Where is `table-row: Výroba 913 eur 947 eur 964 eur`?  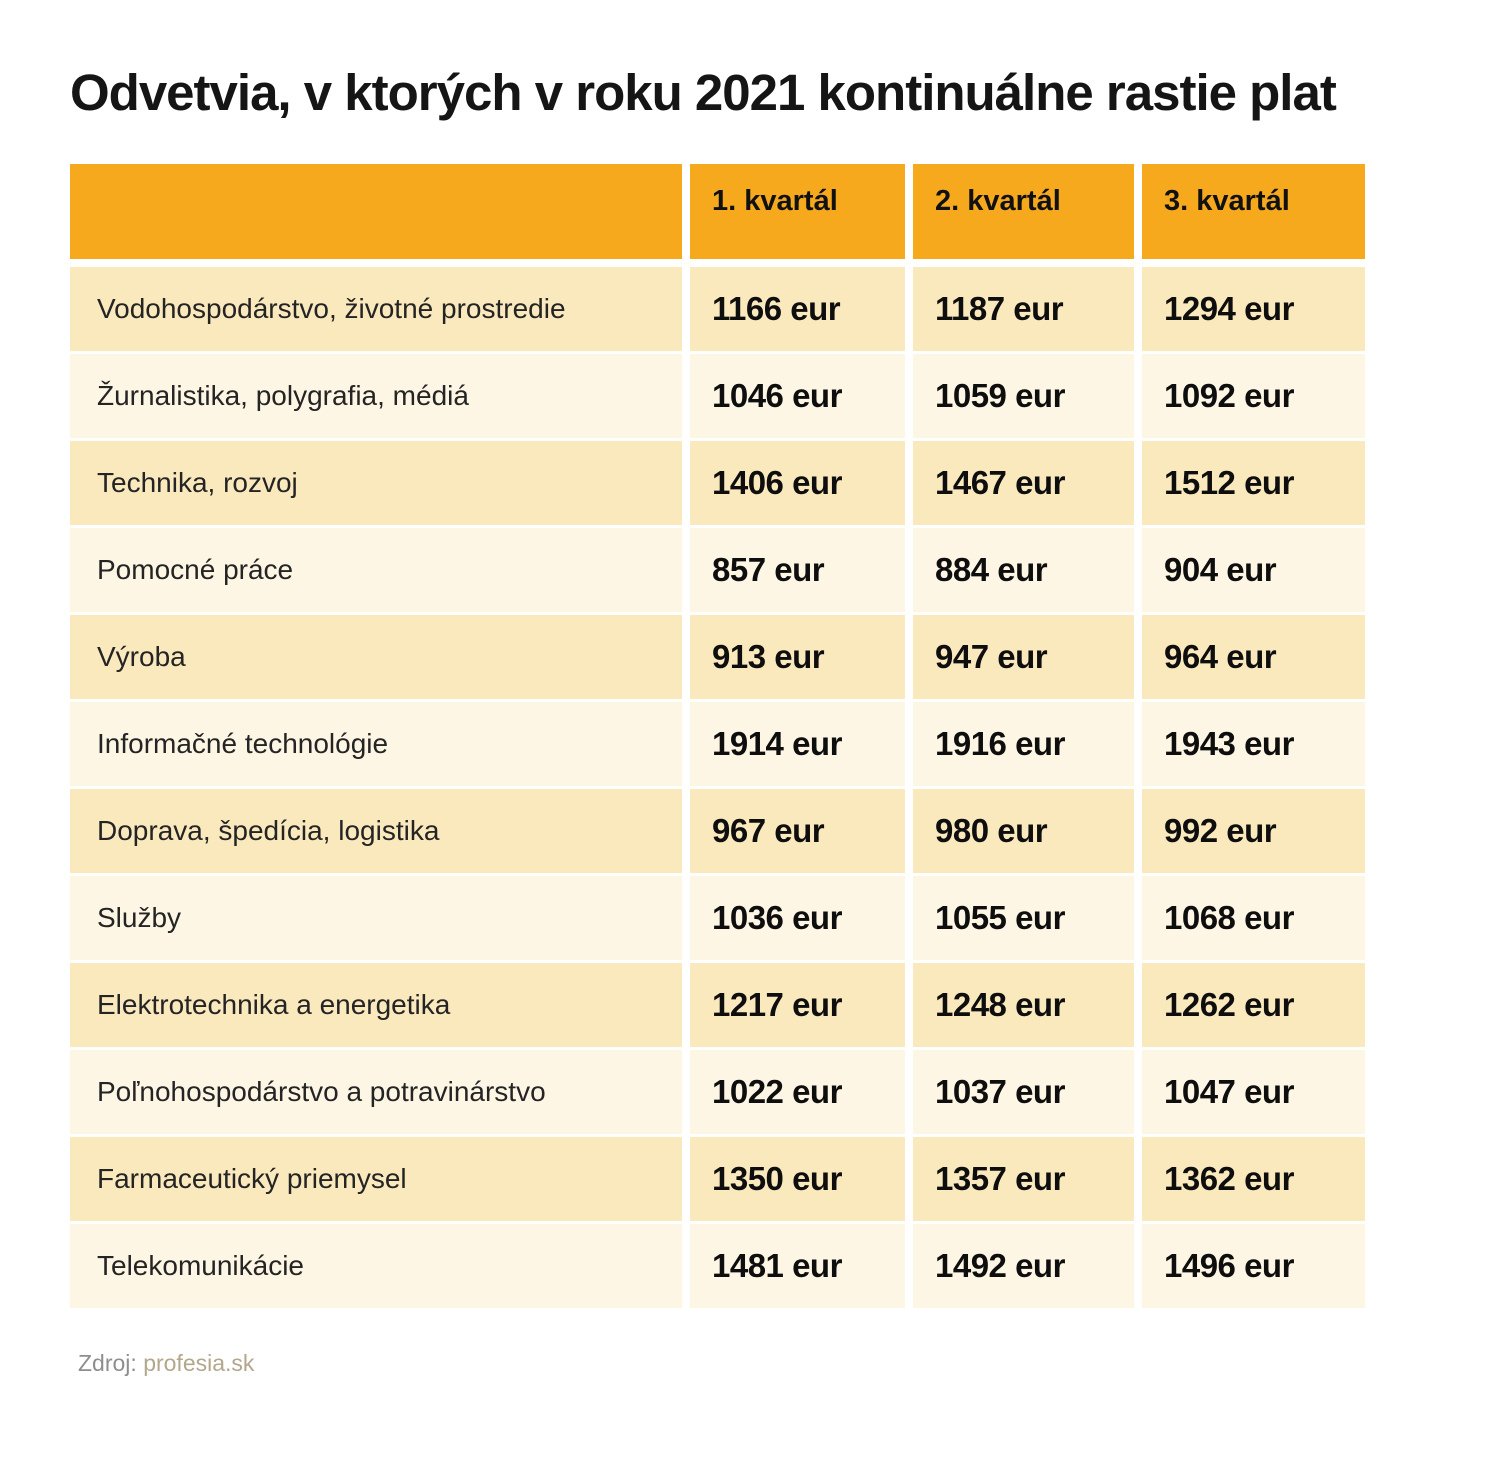
table-row: Výroba 913 eur 947 eur 964 eur is located at coordinates (718, 657).